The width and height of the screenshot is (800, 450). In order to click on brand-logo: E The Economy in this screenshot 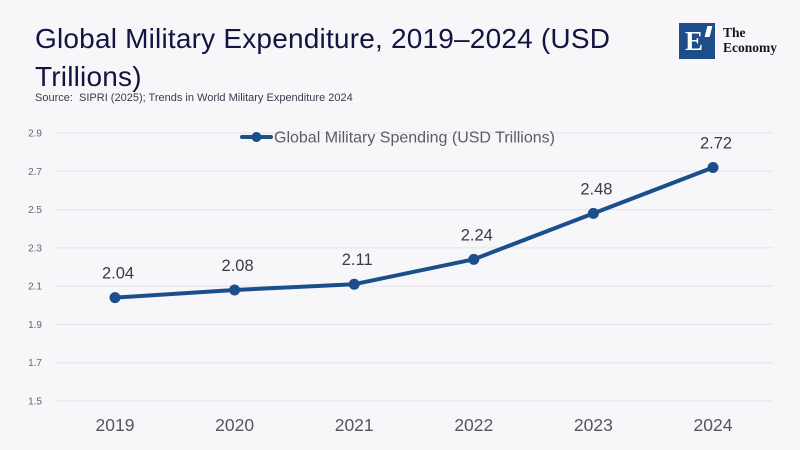, I will do `click(728, 41)`.